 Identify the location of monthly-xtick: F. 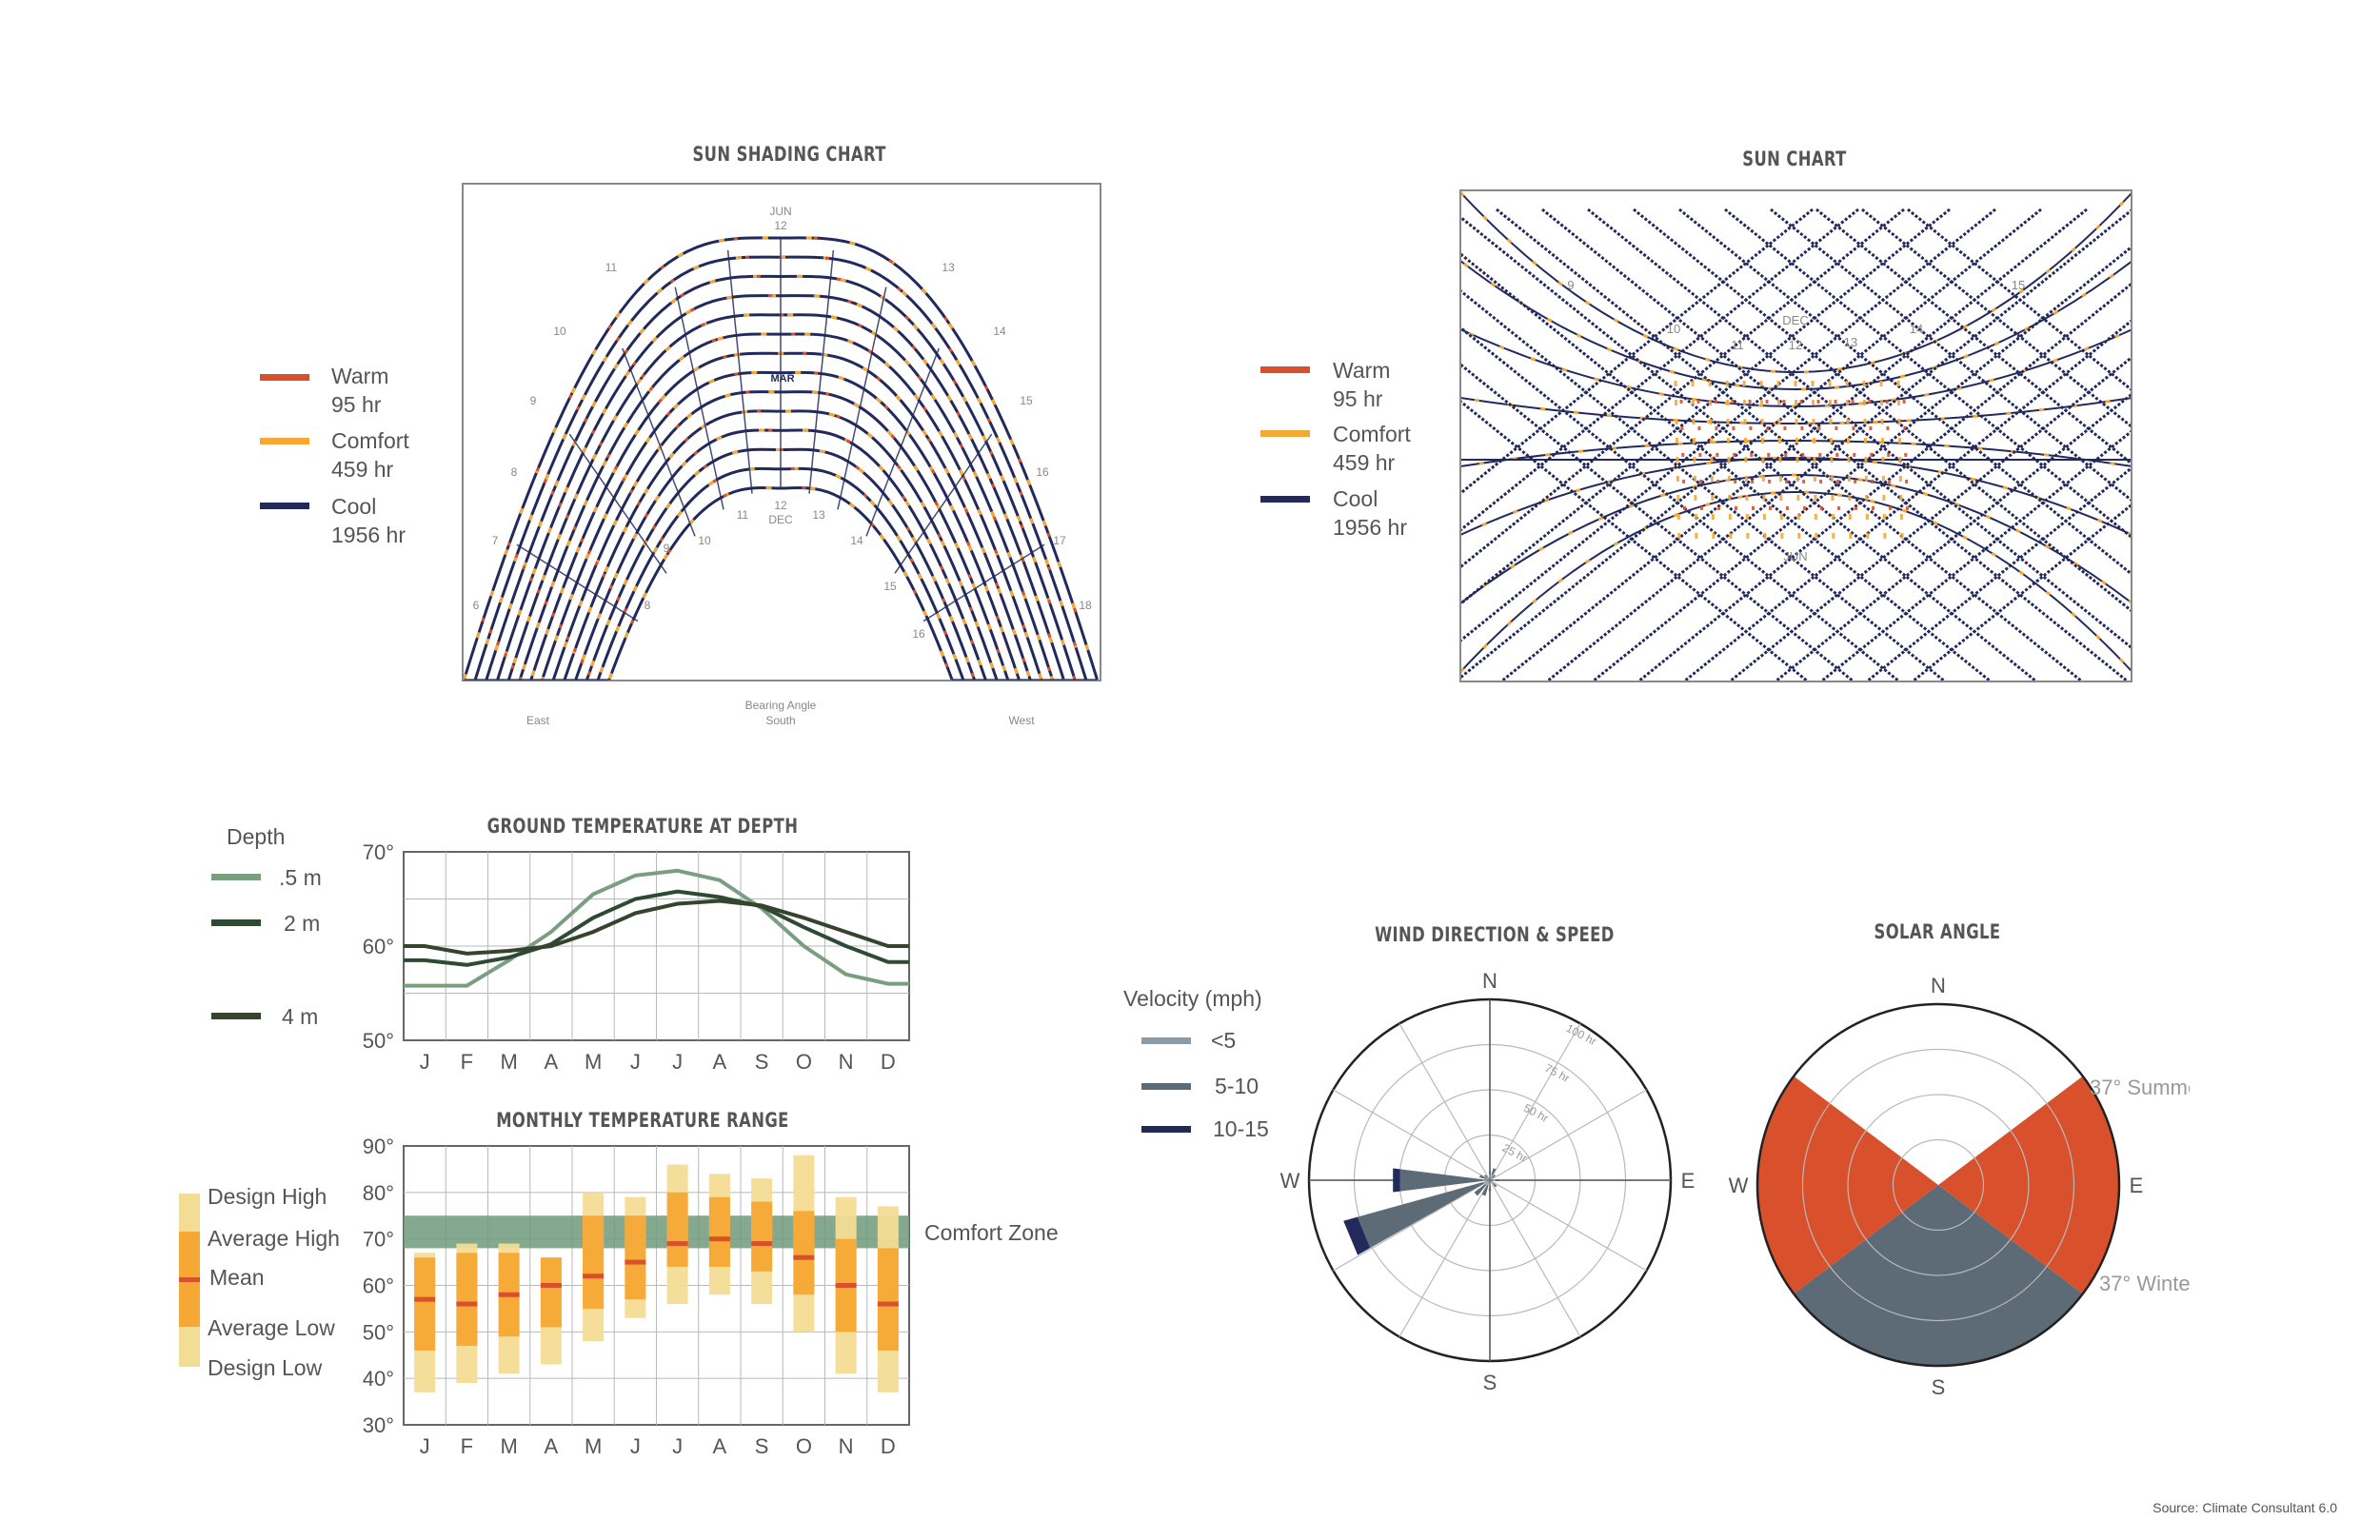
(467, 1446).